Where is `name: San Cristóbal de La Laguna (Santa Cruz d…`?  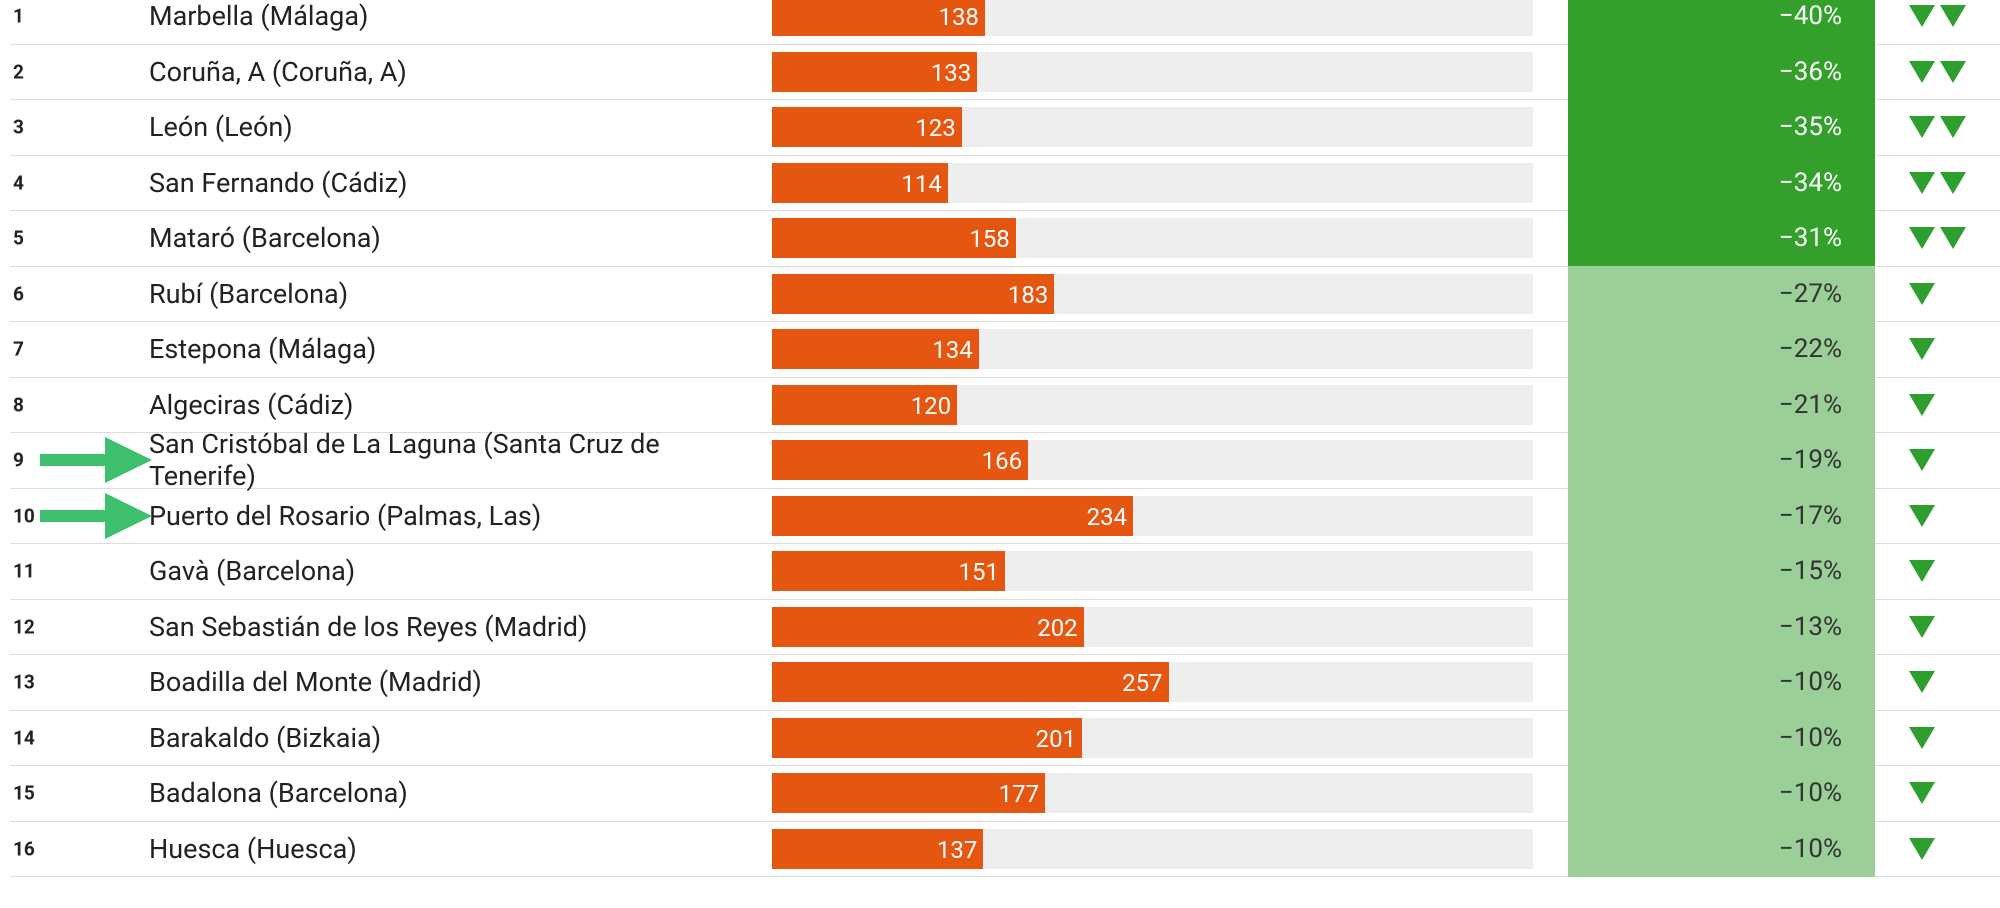
name: San Cristóbal de La Laguna (Santa Cruz d… is located at coordinates (404, 460).